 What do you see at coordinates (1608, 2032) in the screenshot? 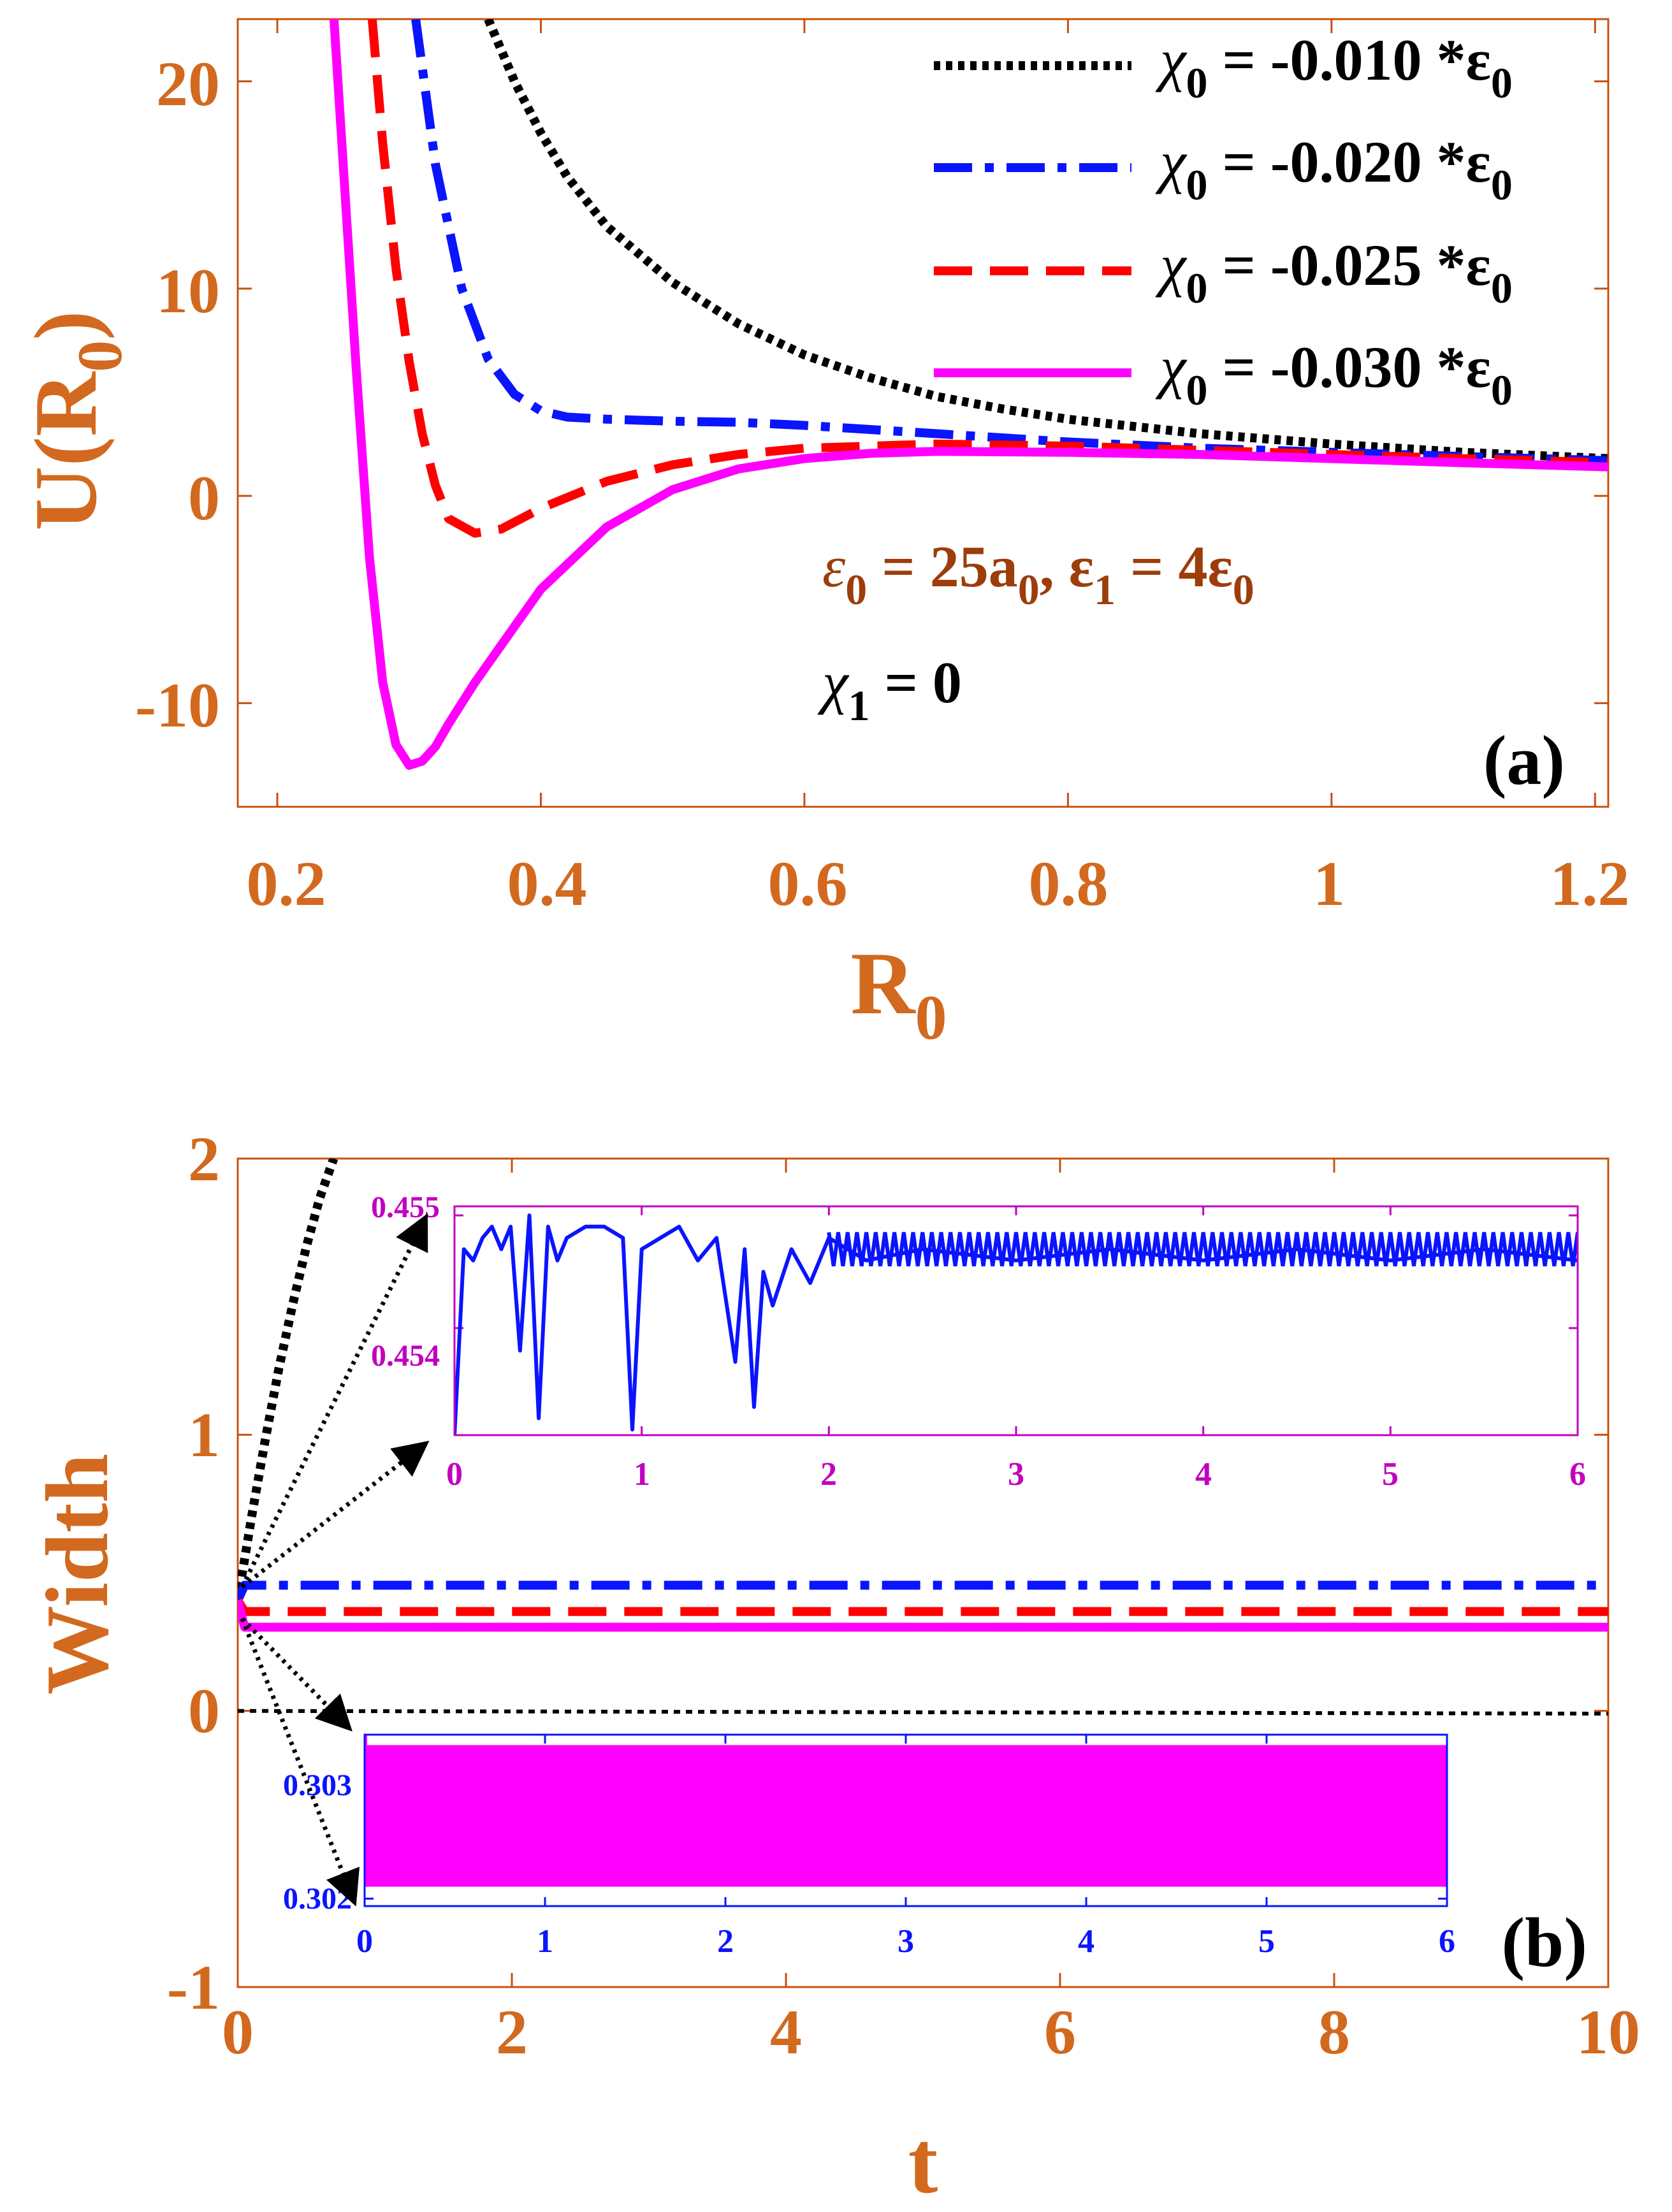
I see `x-tick-label: 10` at bounding box center [1608, 2032].